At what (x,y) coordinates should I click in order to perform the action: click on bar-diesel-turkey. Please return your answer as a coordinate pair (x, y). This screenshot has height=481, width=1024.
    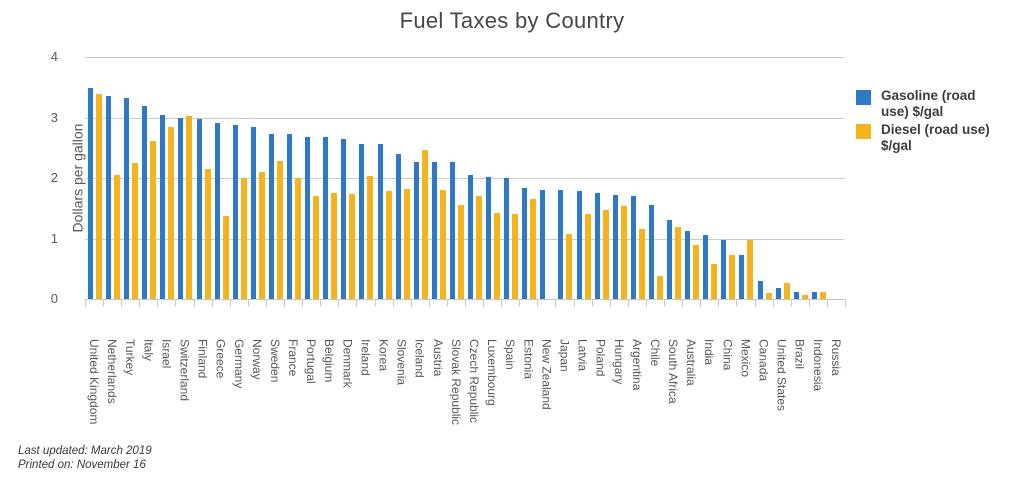
    Looking at the image, I should click on (135, 231).